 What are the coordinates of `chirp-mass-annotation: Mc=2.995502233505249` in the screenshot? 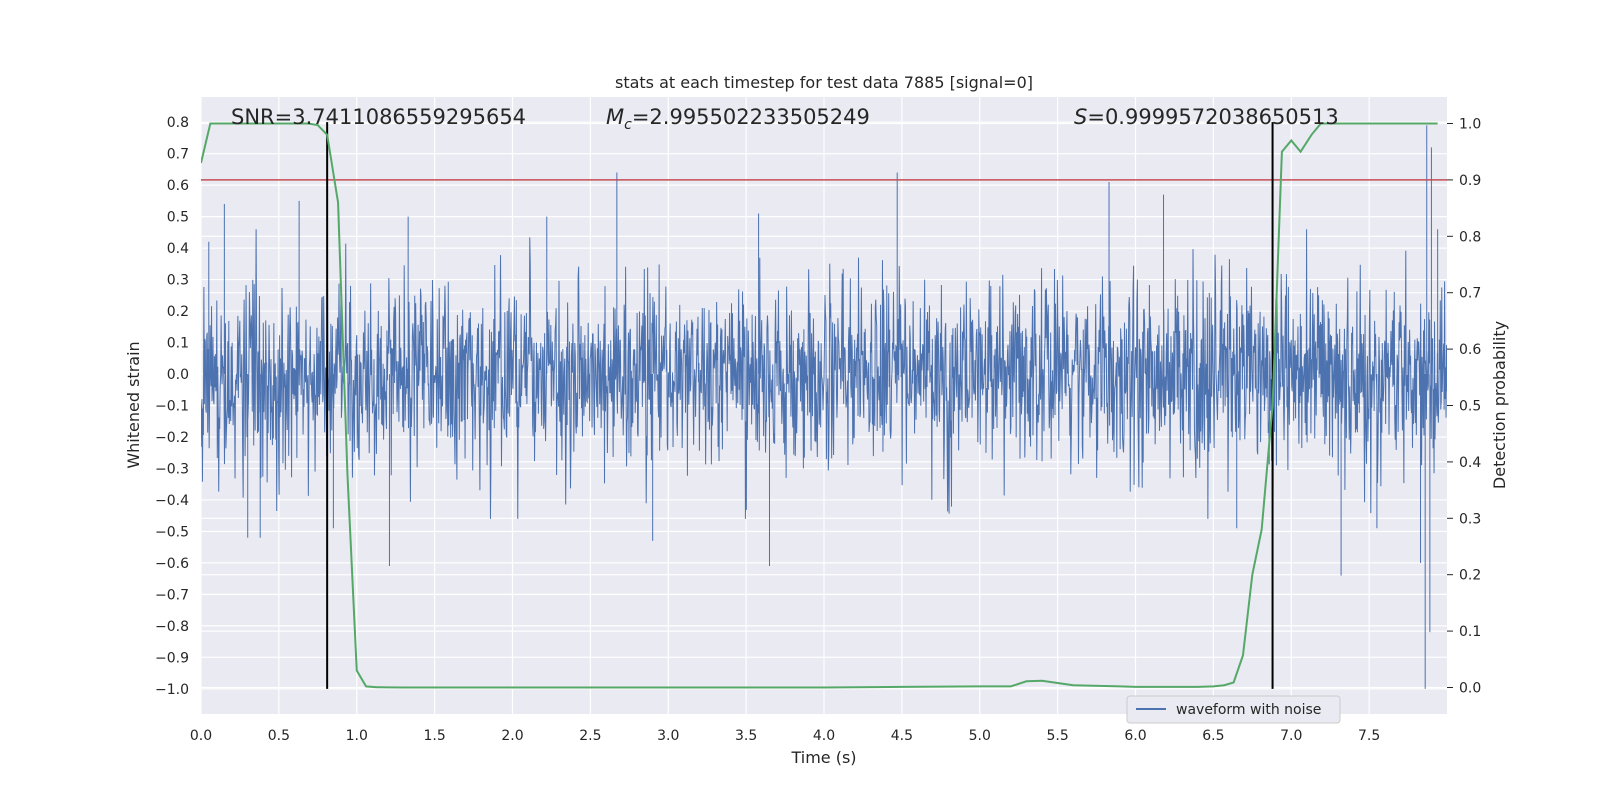 It's located at (738, 119).